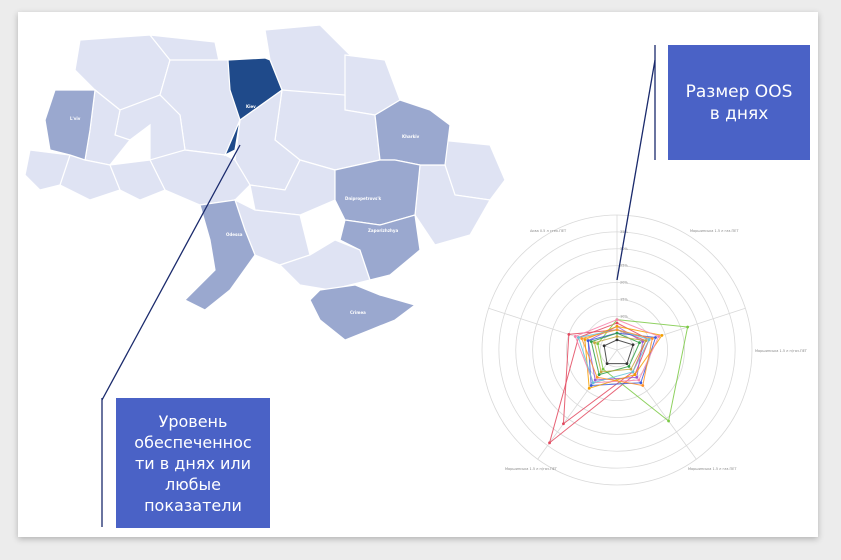 The image size is (841, 560). What do you see at coordinates (380, 247) in the screenshot?
I see `map-region-zaporizhzhia` at bounding box center [380, 247].